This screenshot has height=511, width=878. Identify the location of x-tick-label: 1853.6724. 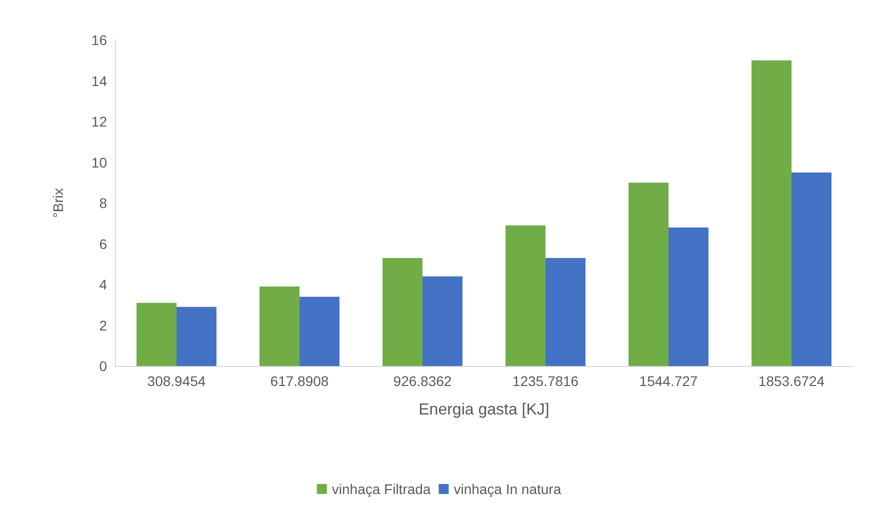
(791, 381).